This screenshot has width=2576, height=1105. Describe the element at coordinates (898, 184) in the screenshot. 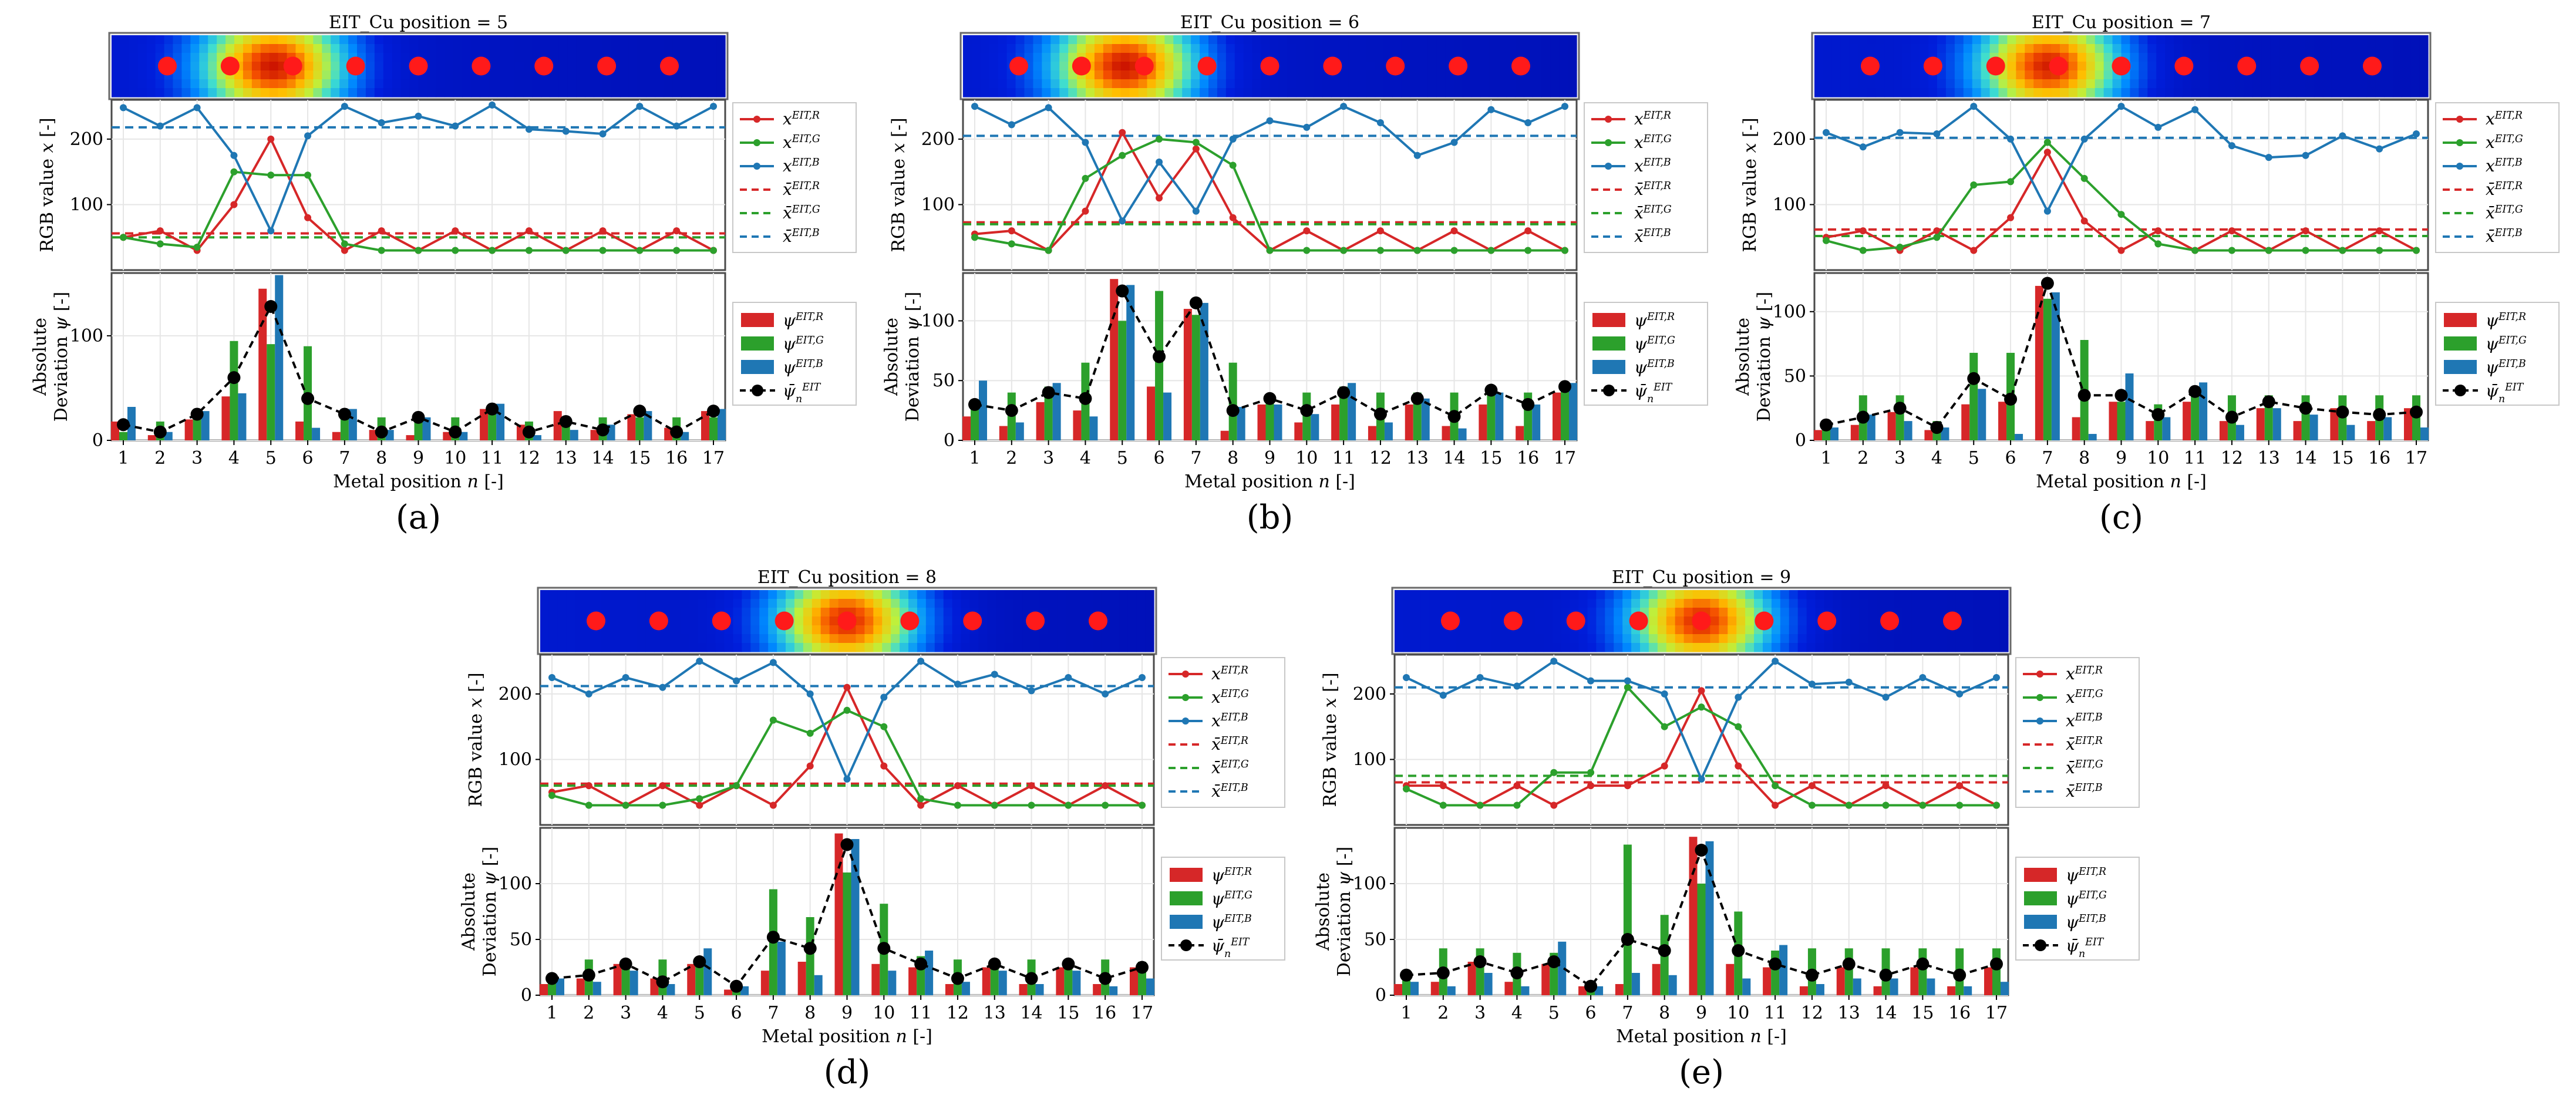

I see `top-y-axis-label: RGB value x [-]` at that location.